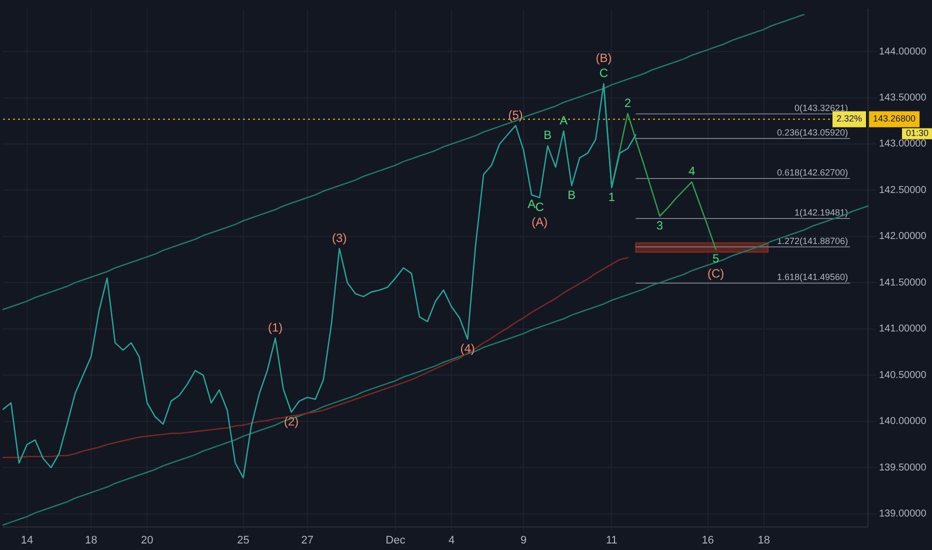  Describe the element at coordinates (903, 468) in the screenshot. I see `y-tick-label: 139.50000` at that location.